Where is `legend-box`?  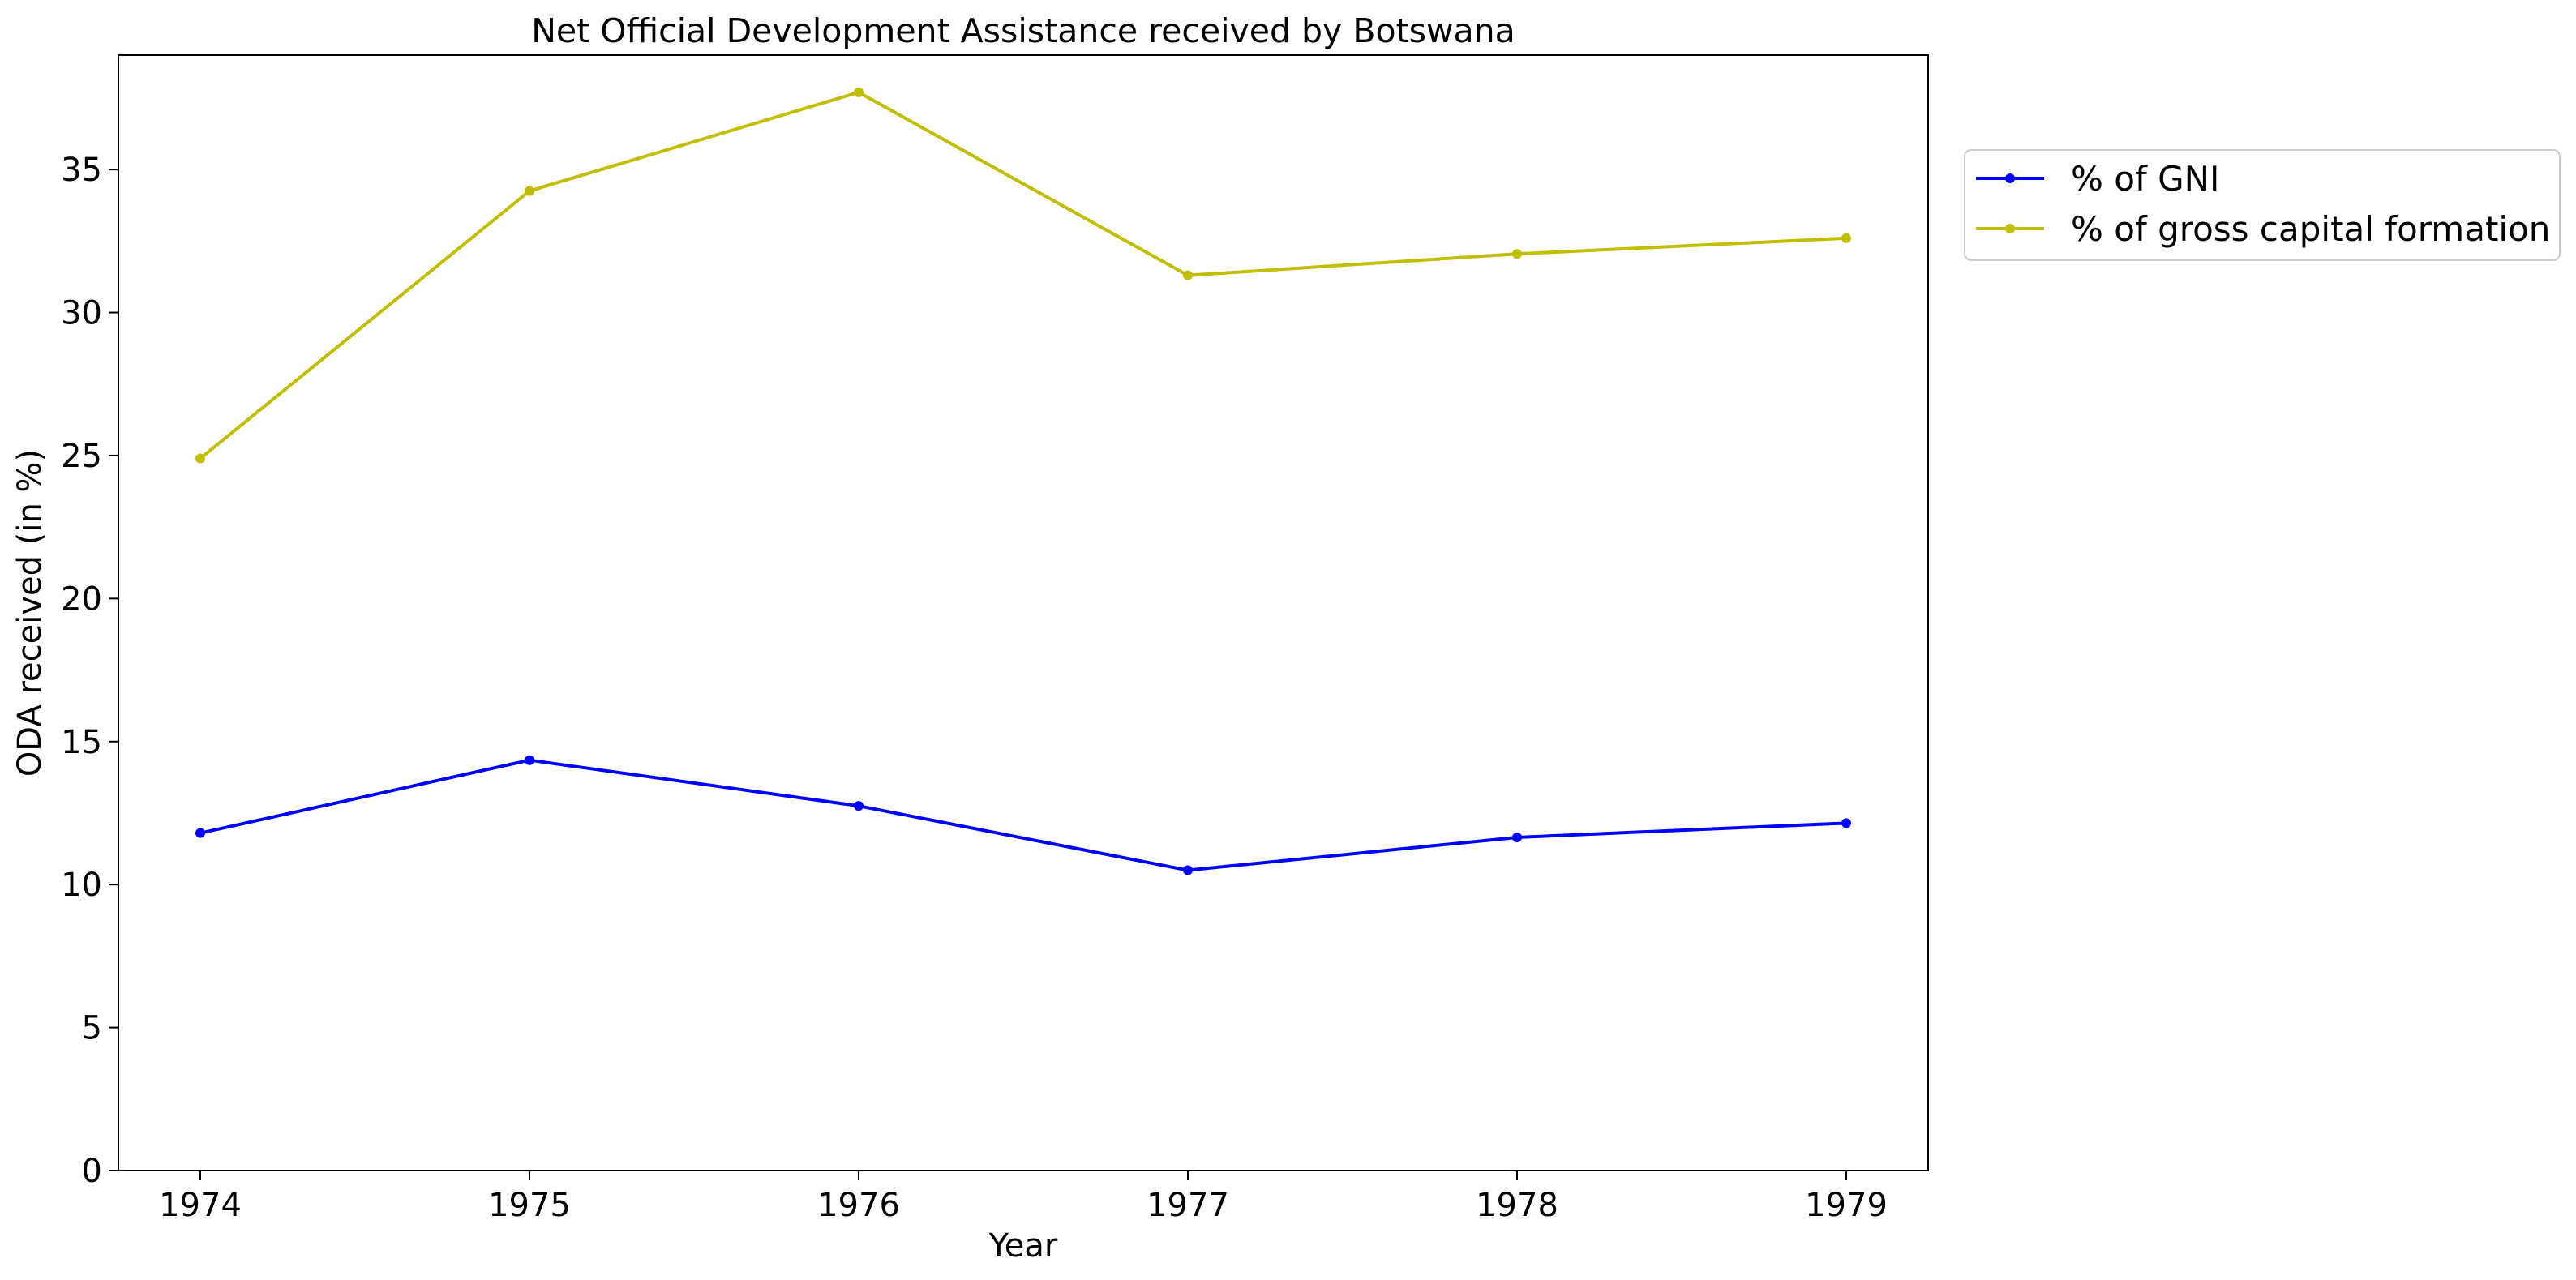
legend-box is located at coordinates (2262, 205).